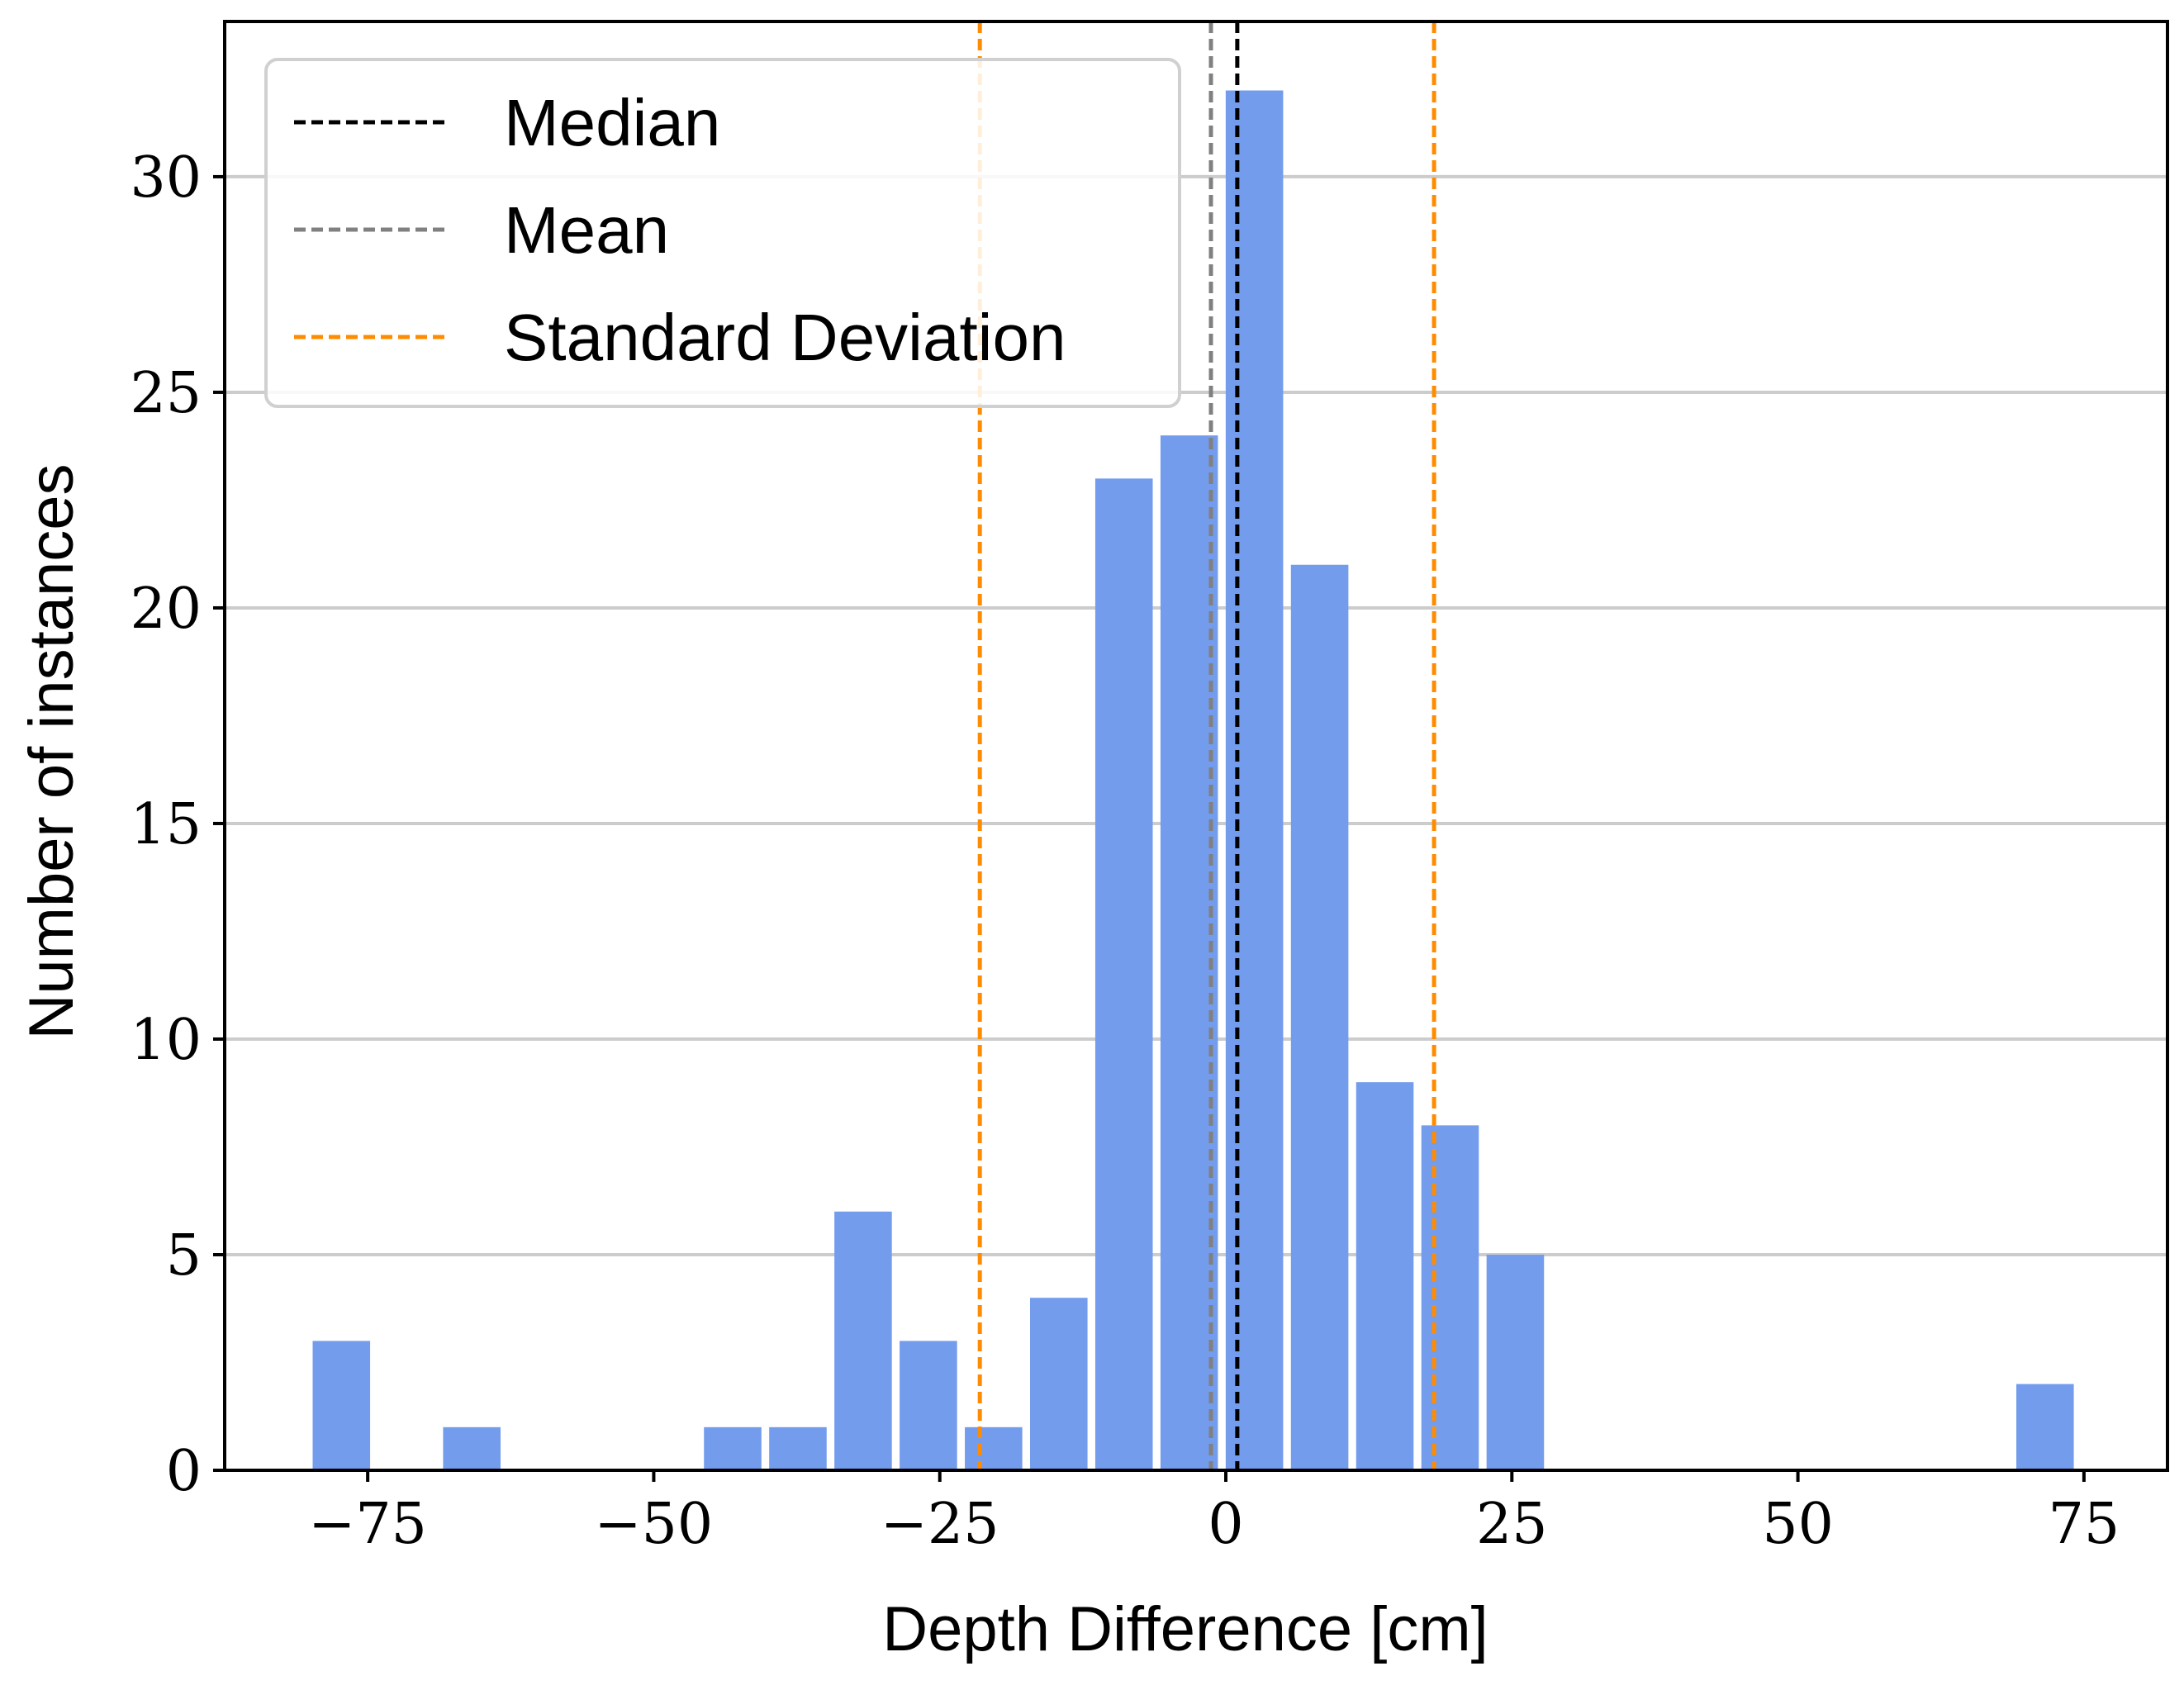  Describe the element at coordinates (612, 123) in the screenshot. I see `legend-label-median: Median` at that location.